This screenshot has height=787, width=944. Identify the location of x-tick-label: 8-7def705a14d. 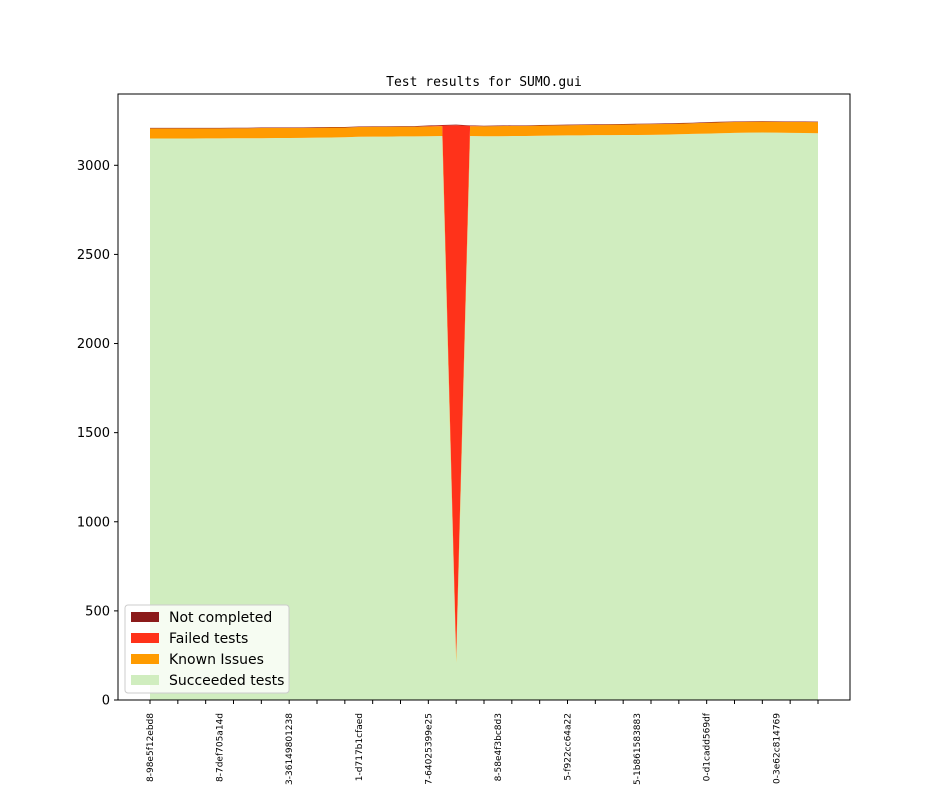
(221, 747).